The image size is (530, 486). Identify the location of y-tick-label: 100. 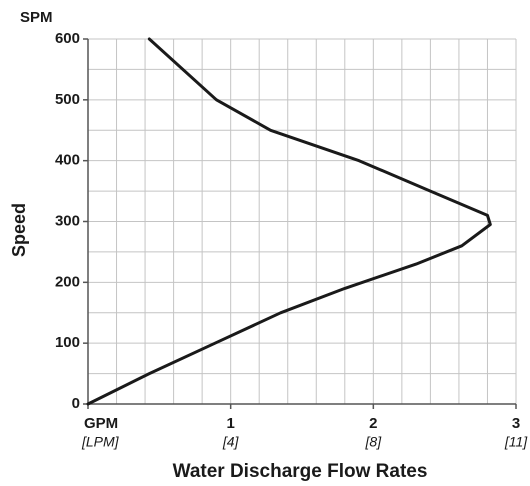
(67, 342).